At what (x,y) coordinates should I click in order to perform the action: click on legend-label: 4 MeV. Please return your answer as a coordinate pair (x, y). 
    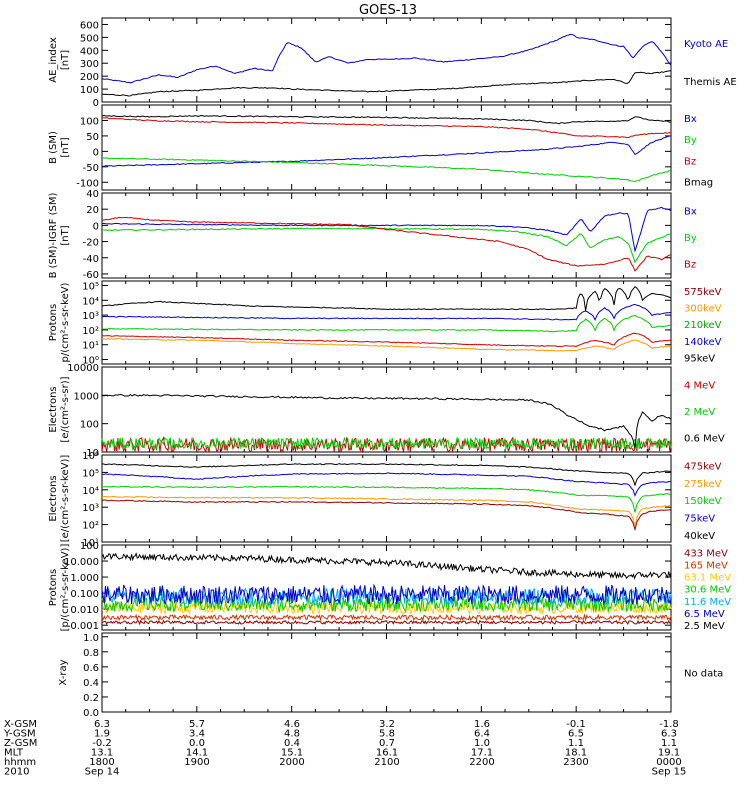
    Looking at the image, I should click on (699, 385).